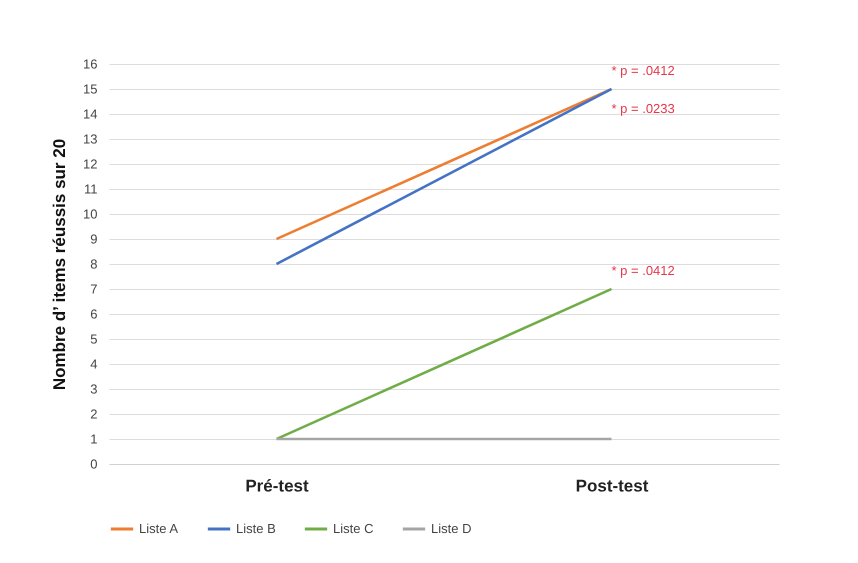 The image size is (858, 563). Describe the element at coordinates (90, 164) in the screenshot. I see `y-tick-label: 12` at that location.